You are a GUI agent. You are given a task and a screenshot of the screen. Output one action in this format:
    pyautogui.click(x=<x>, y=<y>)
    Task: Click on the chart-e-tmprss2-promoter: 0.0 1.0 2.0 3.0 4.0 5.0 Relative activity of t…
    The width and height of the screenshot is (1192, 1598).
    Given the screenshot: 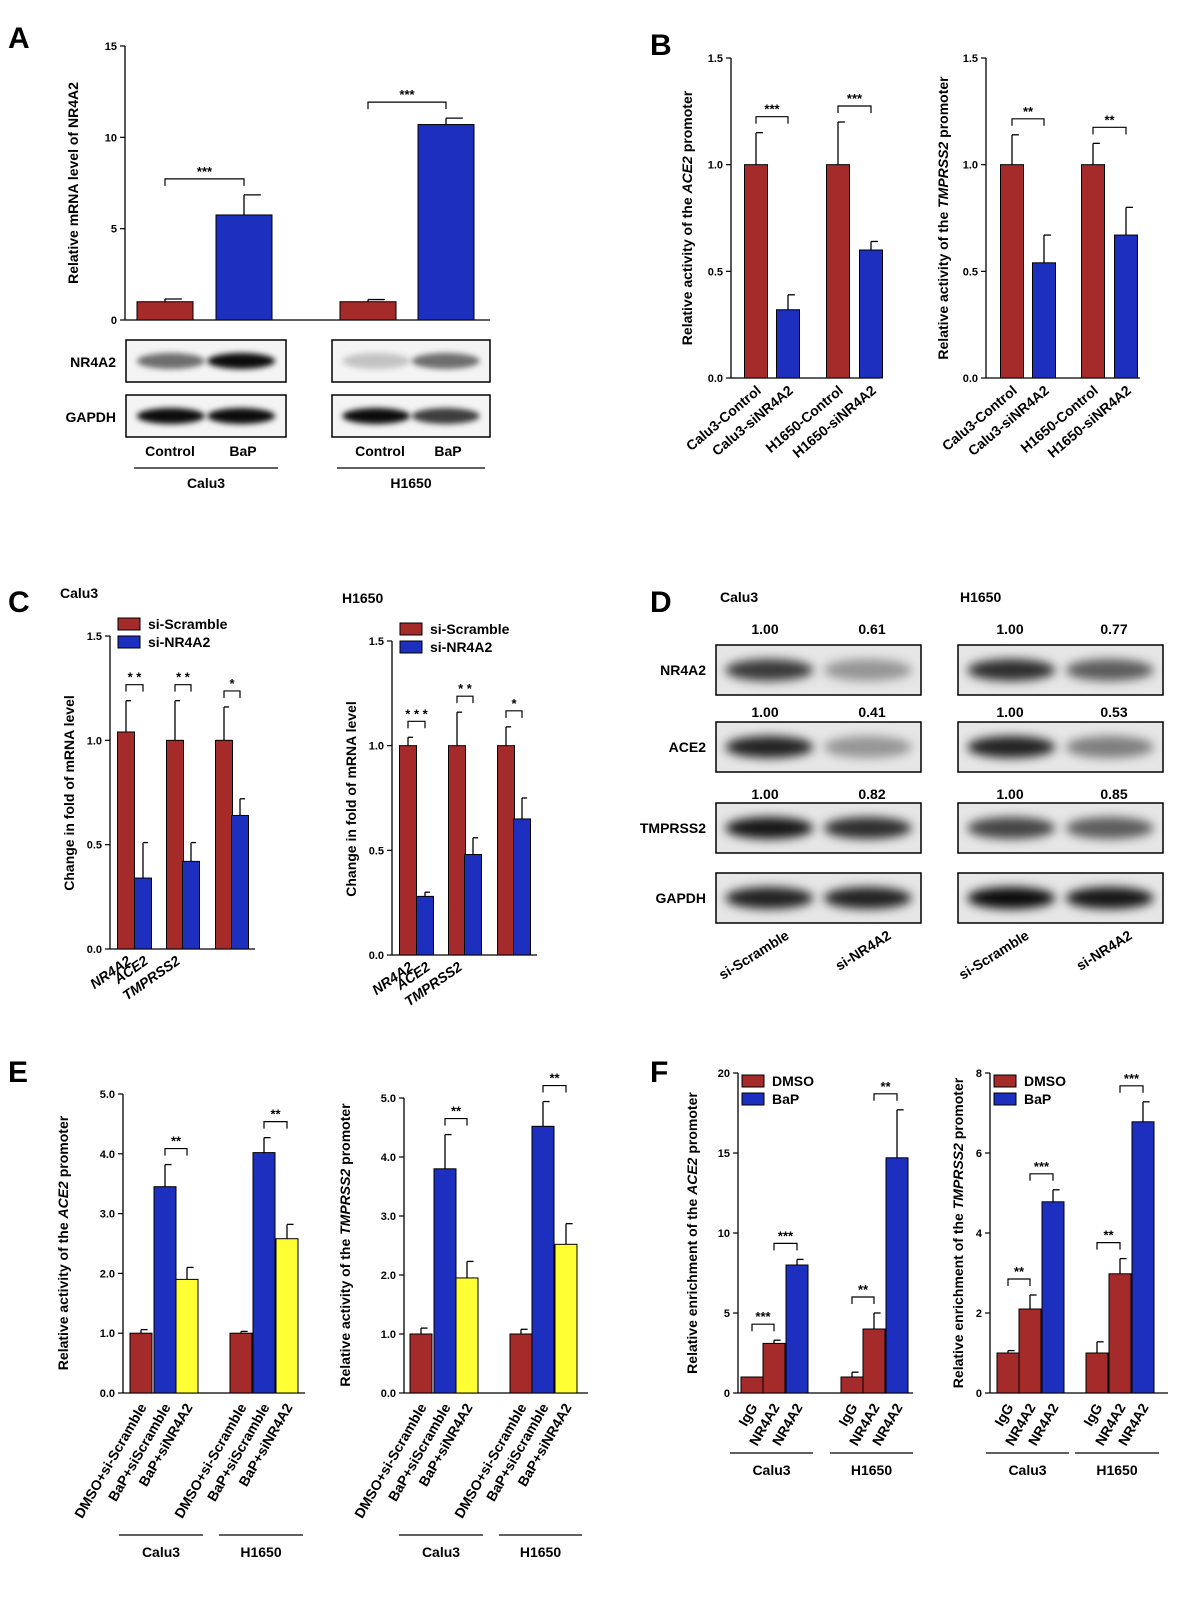 What is the action you would take?
    pyautogui.click(x=462, y=1315)
    